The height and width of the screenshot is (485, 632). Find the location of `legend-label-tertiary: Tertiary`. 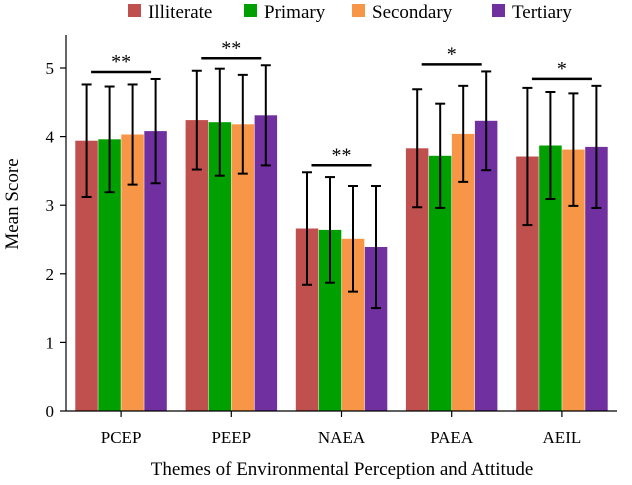

legend-label-tertiary: Tertiary is located at coordinates (542, 12).